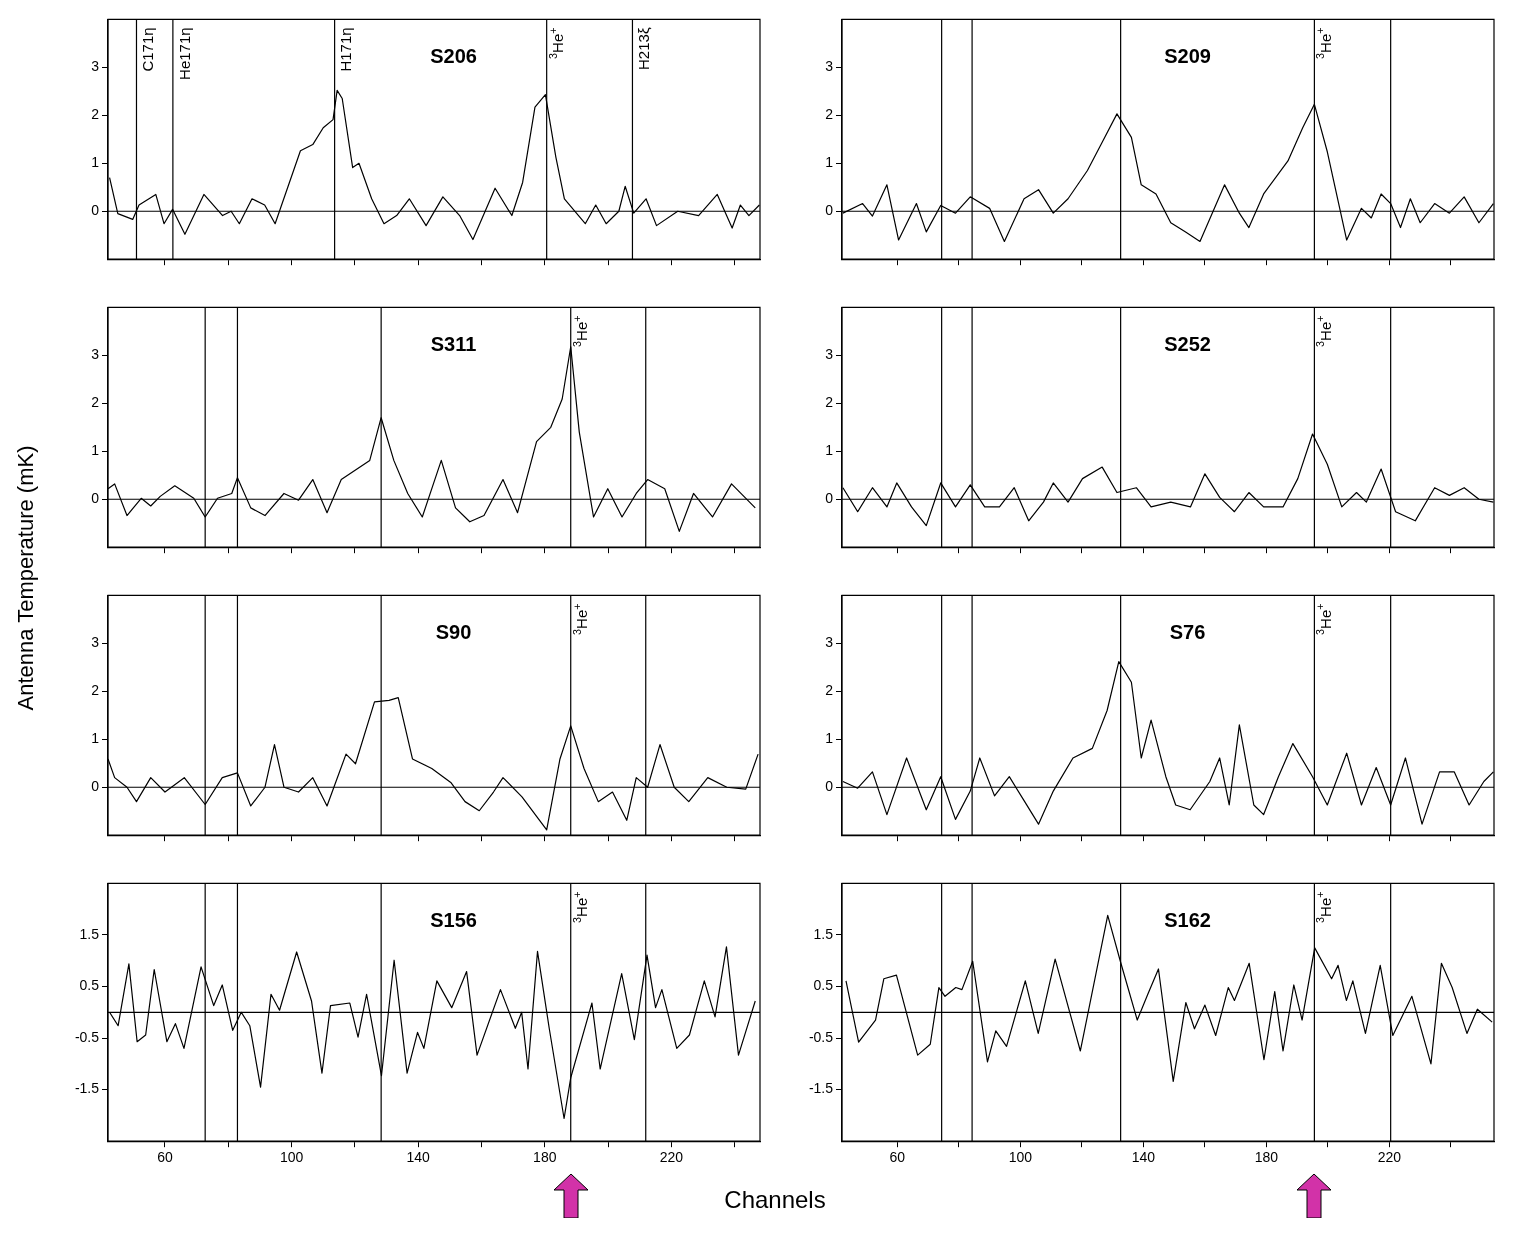  I want to click on text: S311, so click(453, 343).